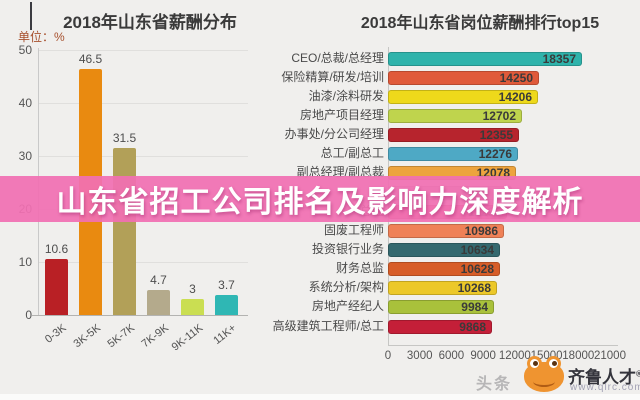  What do you see at coordinates (124, 231) in the screenshot?
I see `bar-5K-7K` at bounding box center [124, 231].